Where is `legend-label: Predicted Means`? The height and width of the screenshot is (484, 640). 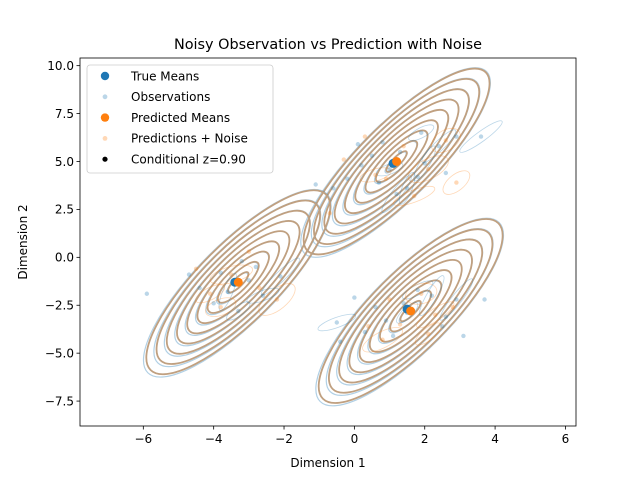 legend-label: Predicted Means is located at coordinates (180, 118).